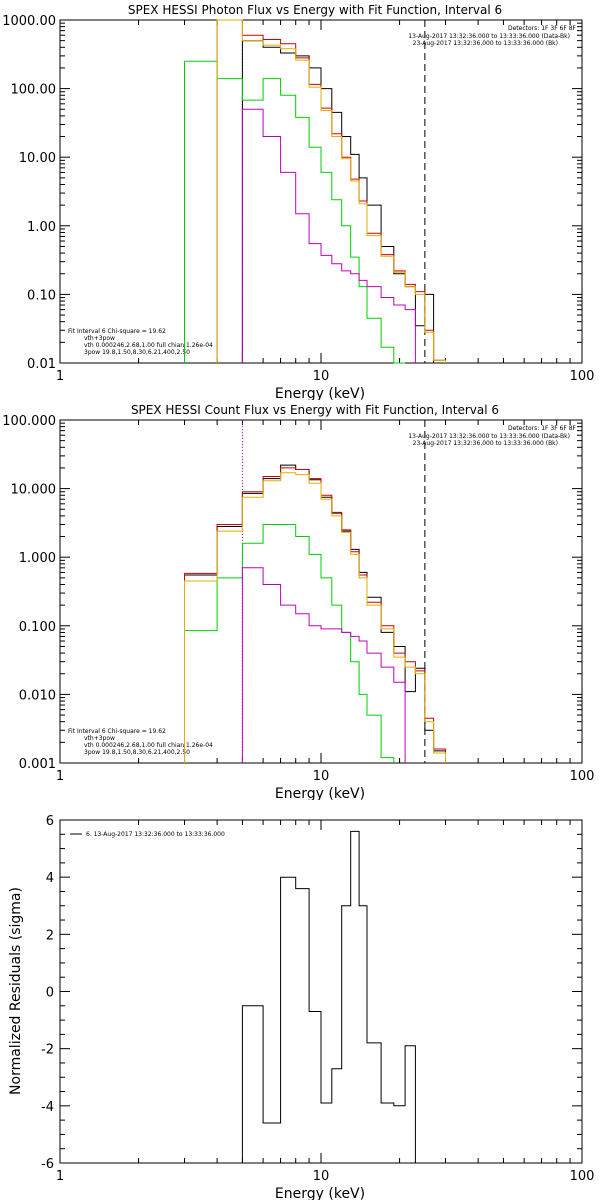  What do you see at coordinates (50, 821) in the screenshot?
I see `y-tick-label: 6` at bounding box center [50, 821].